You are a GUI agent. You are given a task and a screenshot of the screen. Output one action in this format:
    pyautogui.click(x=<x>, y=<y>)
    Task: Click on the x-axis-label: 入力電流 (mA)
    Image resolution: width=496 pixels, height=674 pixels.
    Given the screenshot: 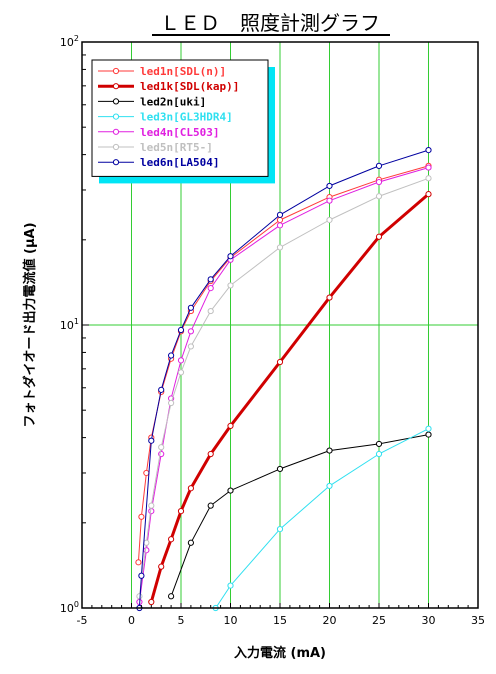 What is the action you would take?
    pyautogui.click(x=280, y=653)
    